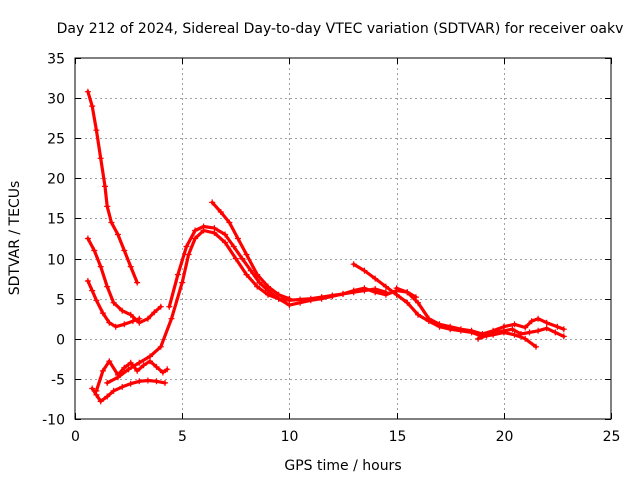  Describe the element at coordinates (345, 437) in the screenshot. I see `x-axis-tick-labels: 0 5 10 15 20 25` at that location.